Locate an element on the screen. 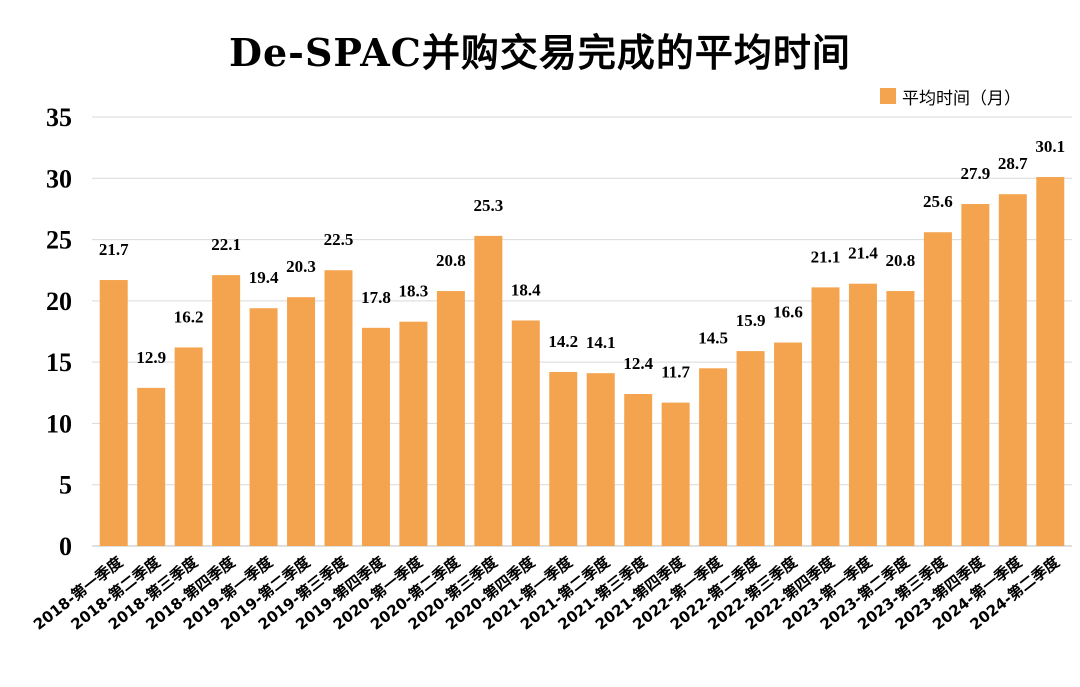  data-label: 30.1 is located at coordinates (1050, 146).